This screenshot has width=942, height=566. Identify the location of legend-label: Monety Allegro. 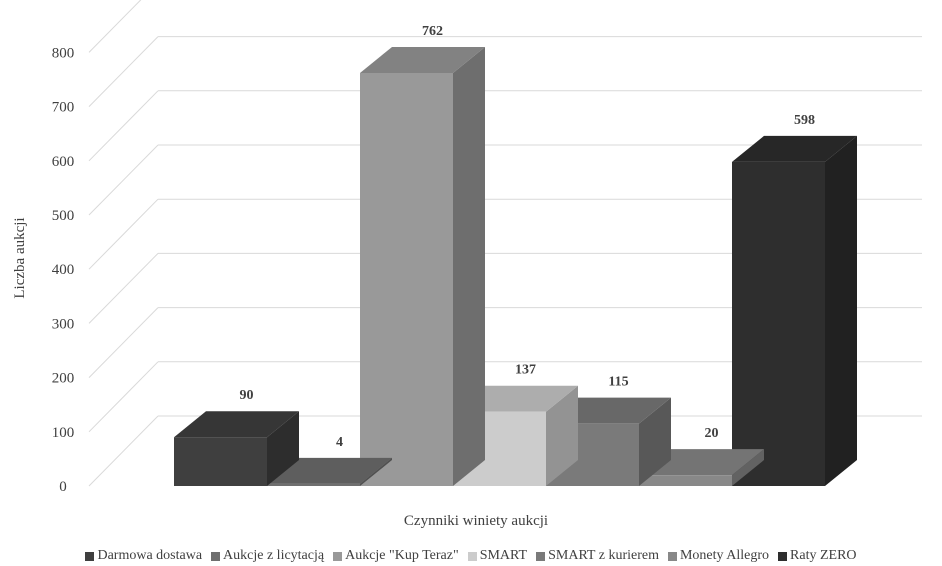
(724, 555).